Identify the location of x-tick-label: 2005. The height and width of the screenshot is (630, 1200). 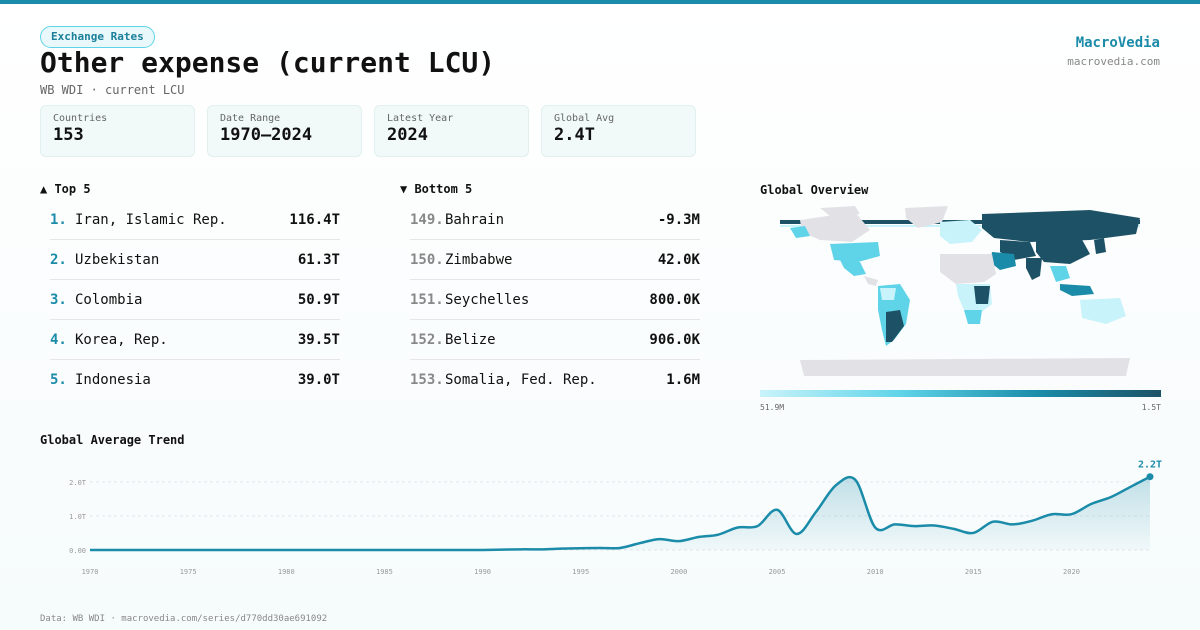
(777, 572).